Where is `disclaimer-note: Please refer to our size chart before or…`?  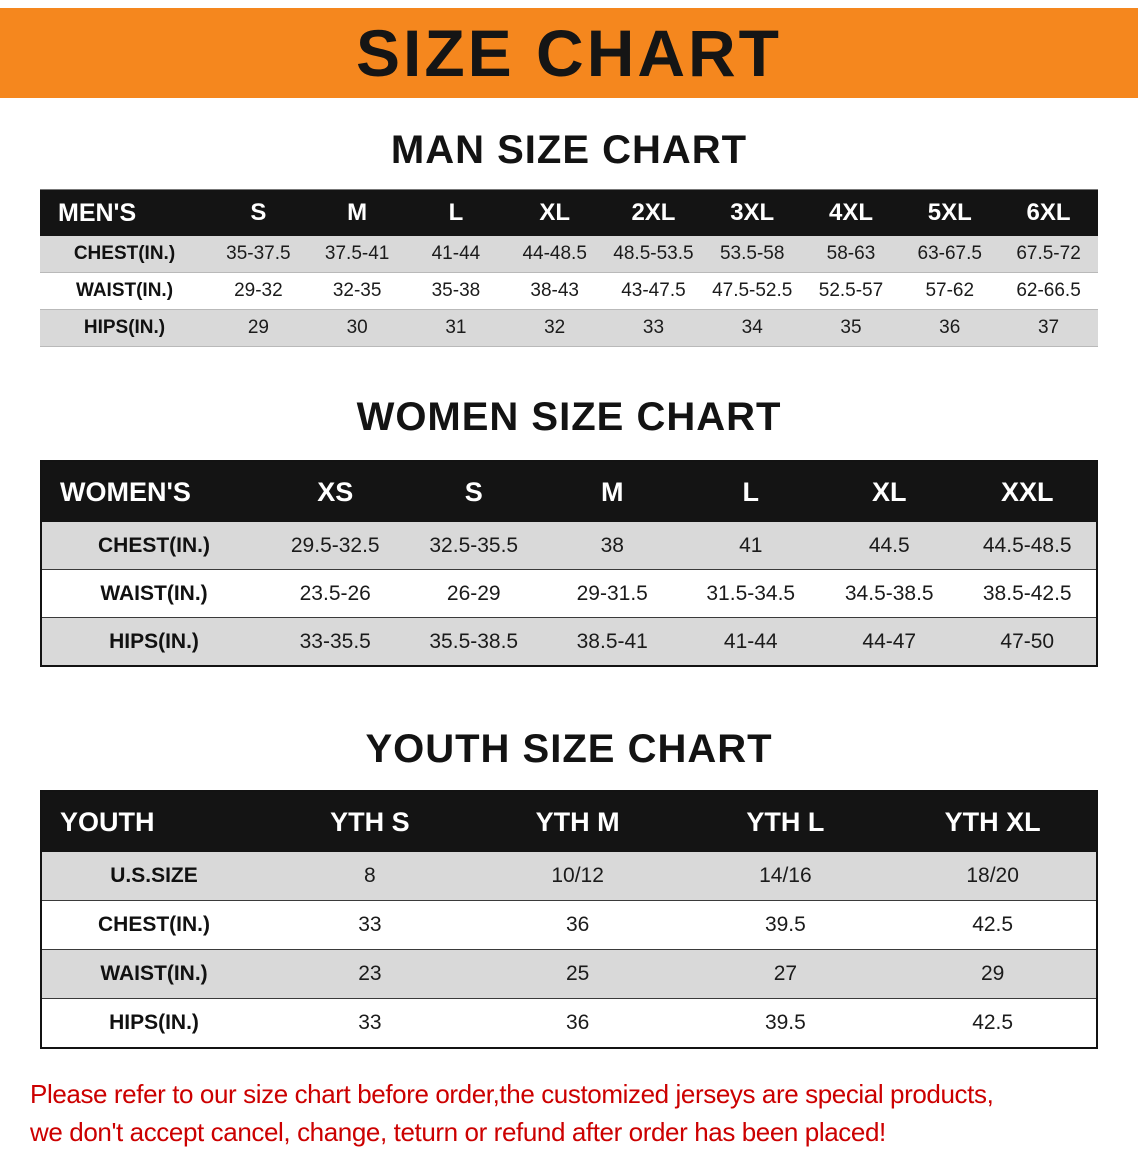 disclaimer-note: Please refer to our size chart before or… is located at coordinates (569, 1113).